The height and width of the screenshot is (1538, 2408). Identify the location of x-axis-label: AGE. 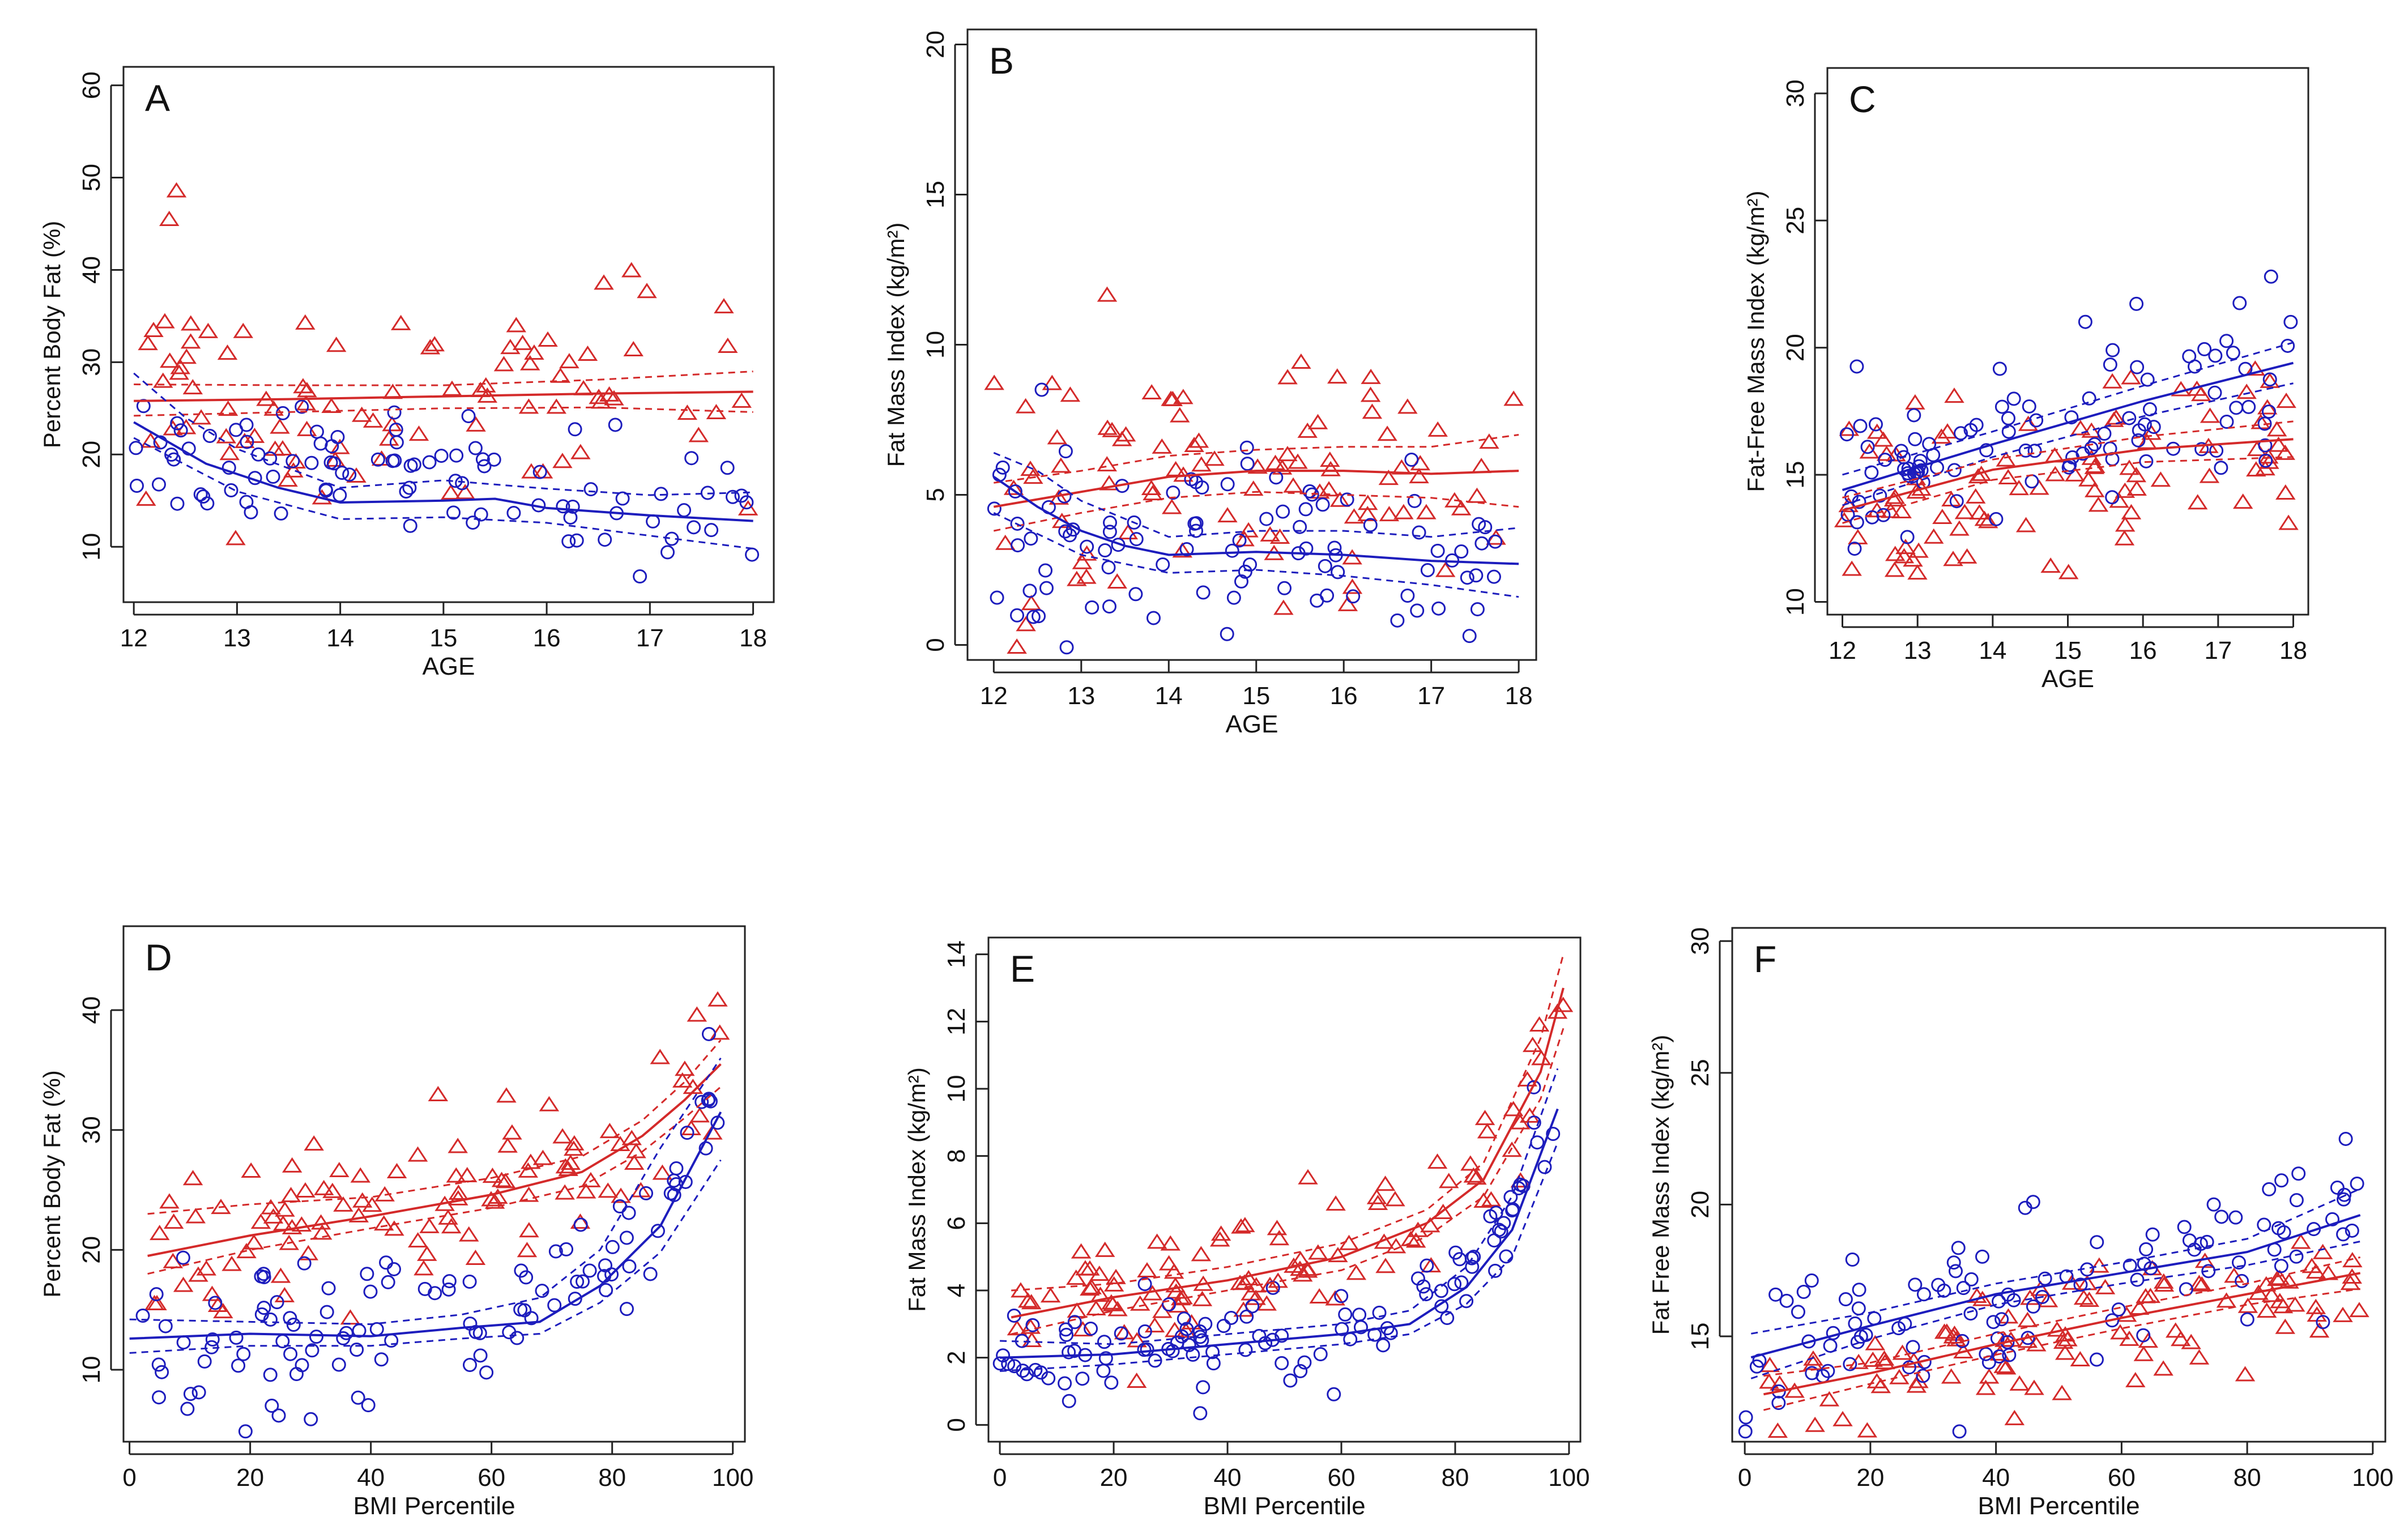
(2068, 679).